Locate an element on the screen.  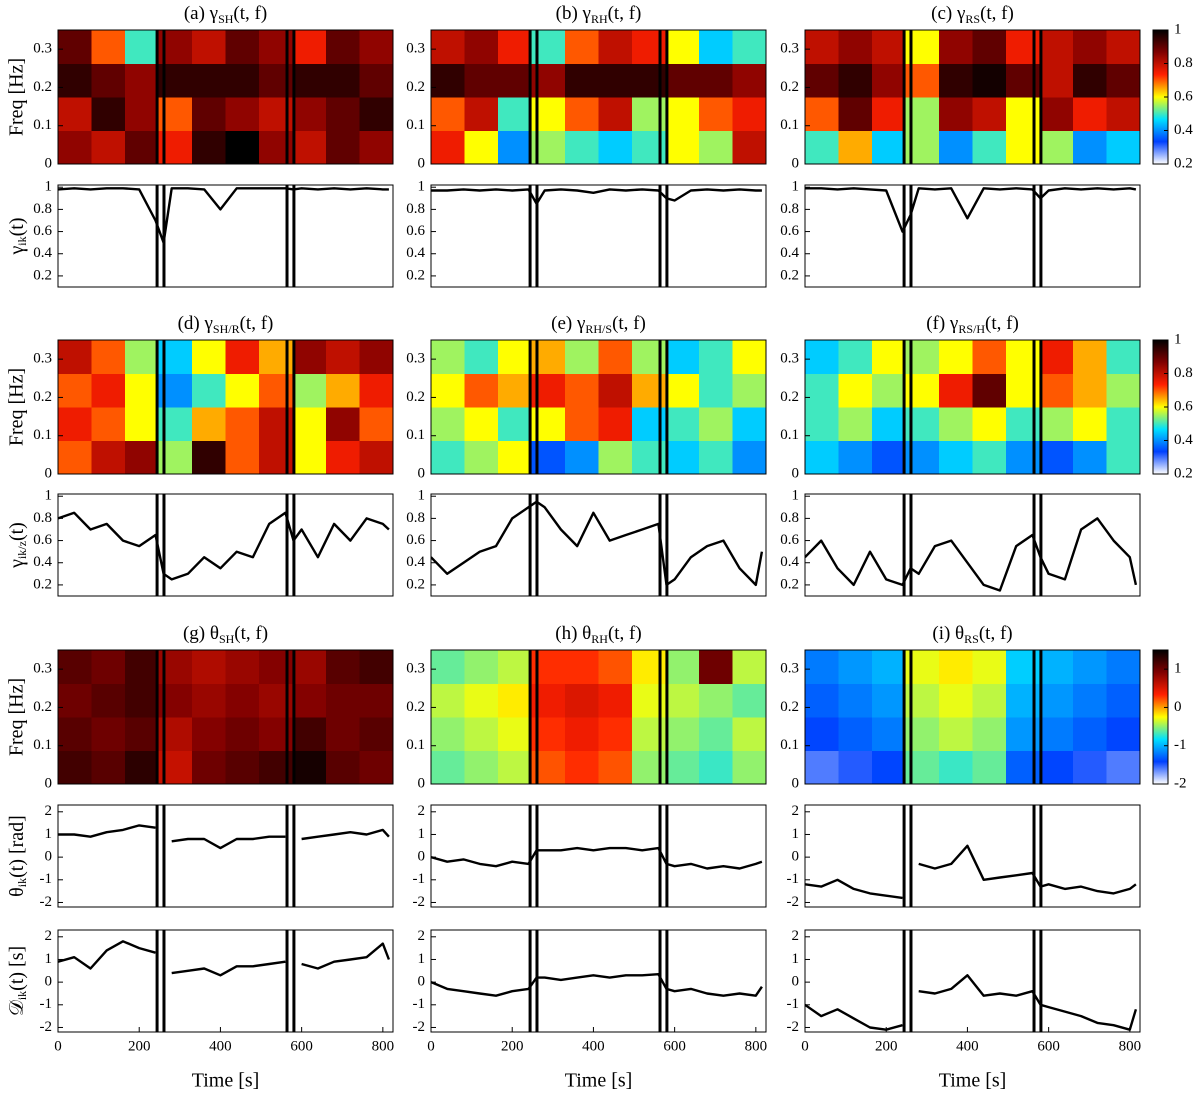
panel-title-sub: RH/S is located at coordinates (598, 329).